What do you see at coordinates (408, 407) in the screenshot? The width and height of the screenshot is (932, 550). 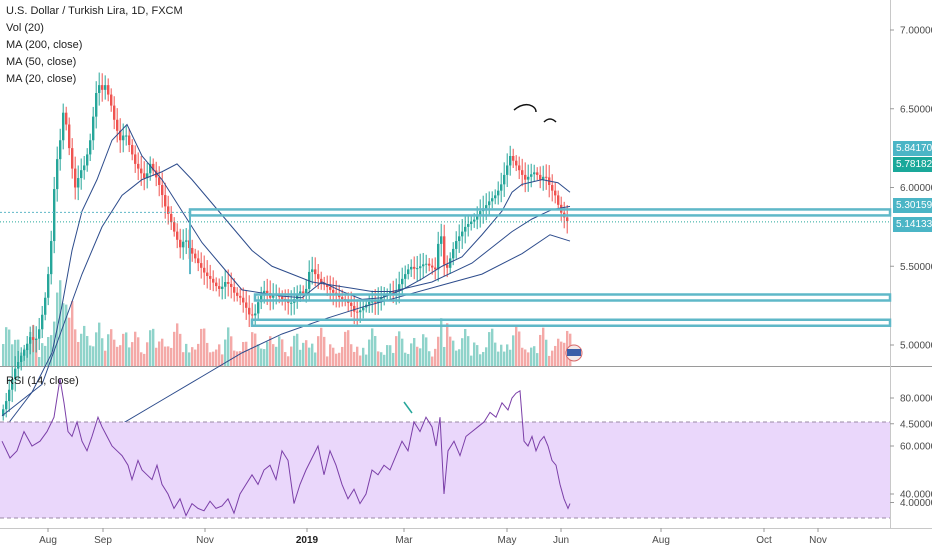 I see `rsi-annotation-line` at bounding box center [408, 407].